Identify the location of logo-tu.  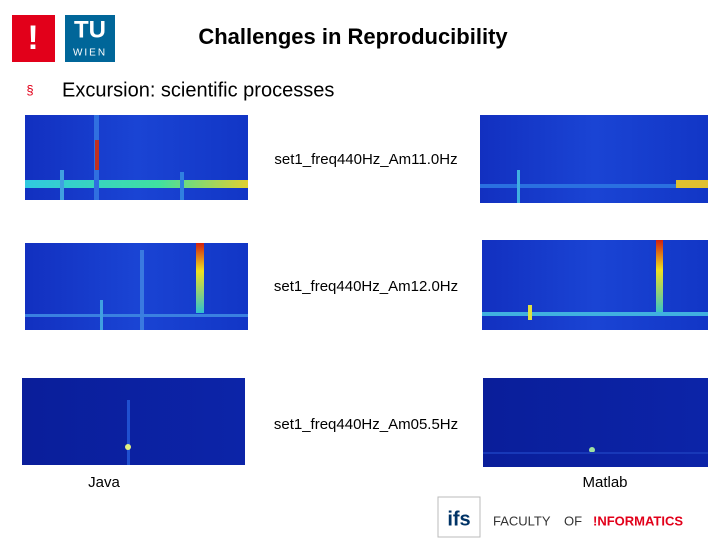
(90, 38).